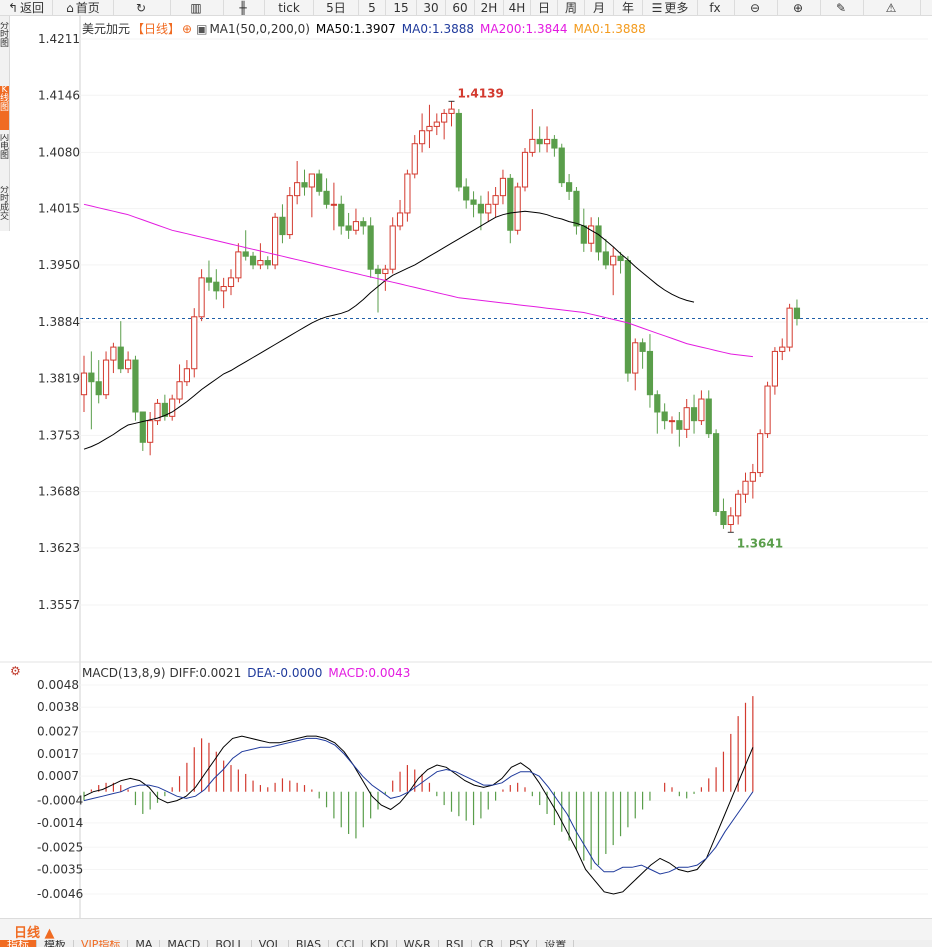  I want to click on toolbar-item-2: ↻, so click(142, 7).